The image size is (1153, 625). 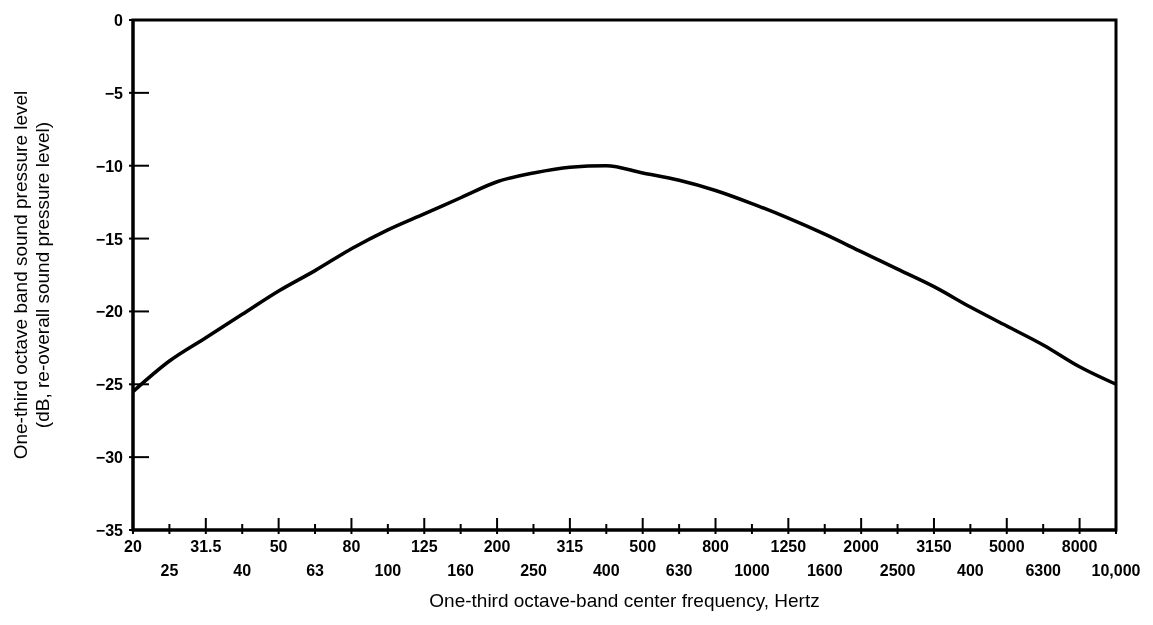 What do you see at coordinates (114, 93) in the screenshot?
I see `y-tick-label: −5` at bounding box center [114, 93].